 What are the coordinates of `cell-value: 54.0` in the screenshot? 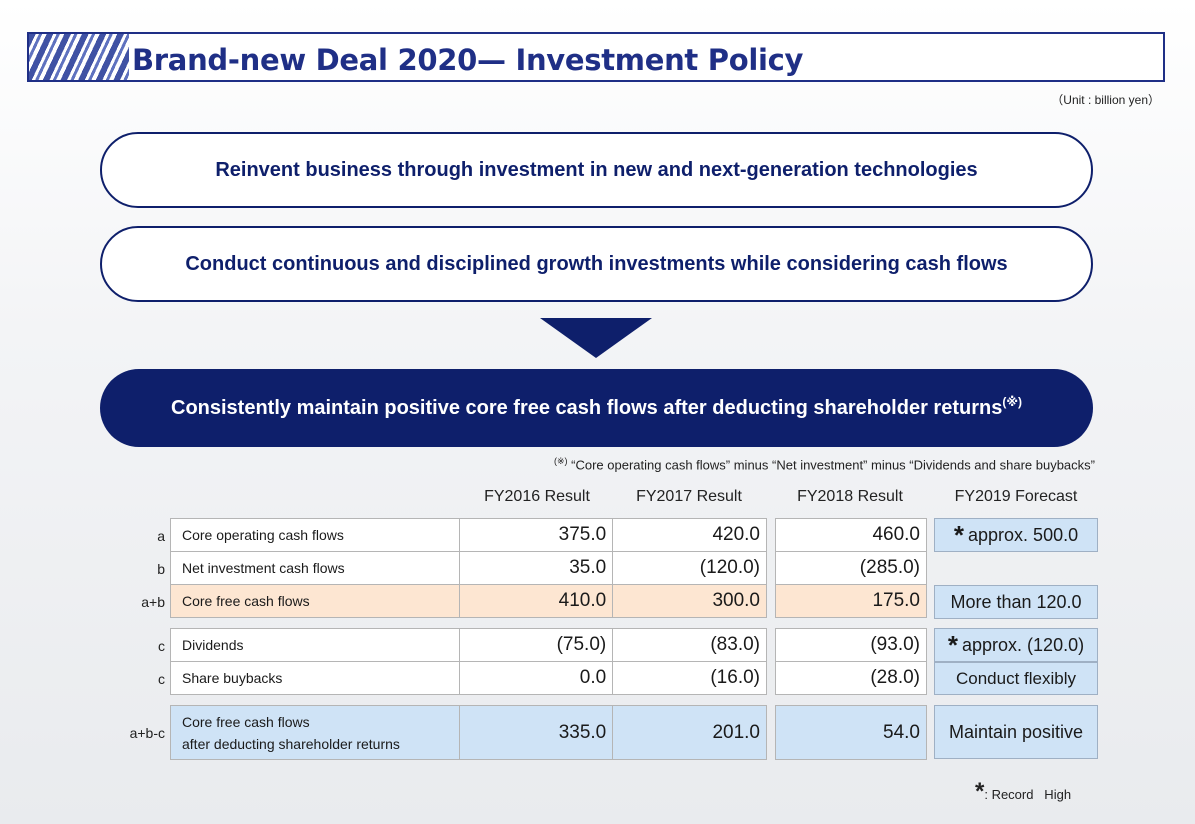 It's located at (851, 732).